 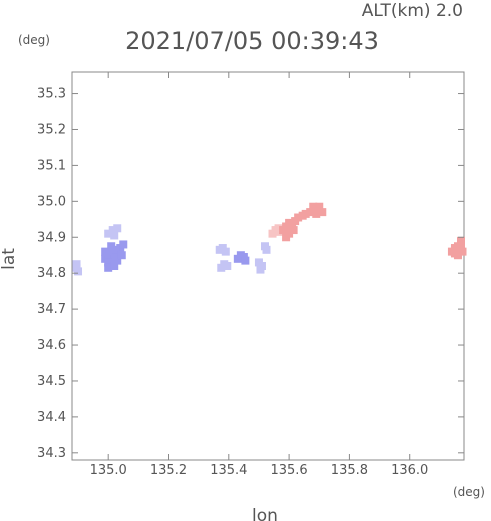 I want to click on y-tick-label: 35.3, so click(x=51, y=94).